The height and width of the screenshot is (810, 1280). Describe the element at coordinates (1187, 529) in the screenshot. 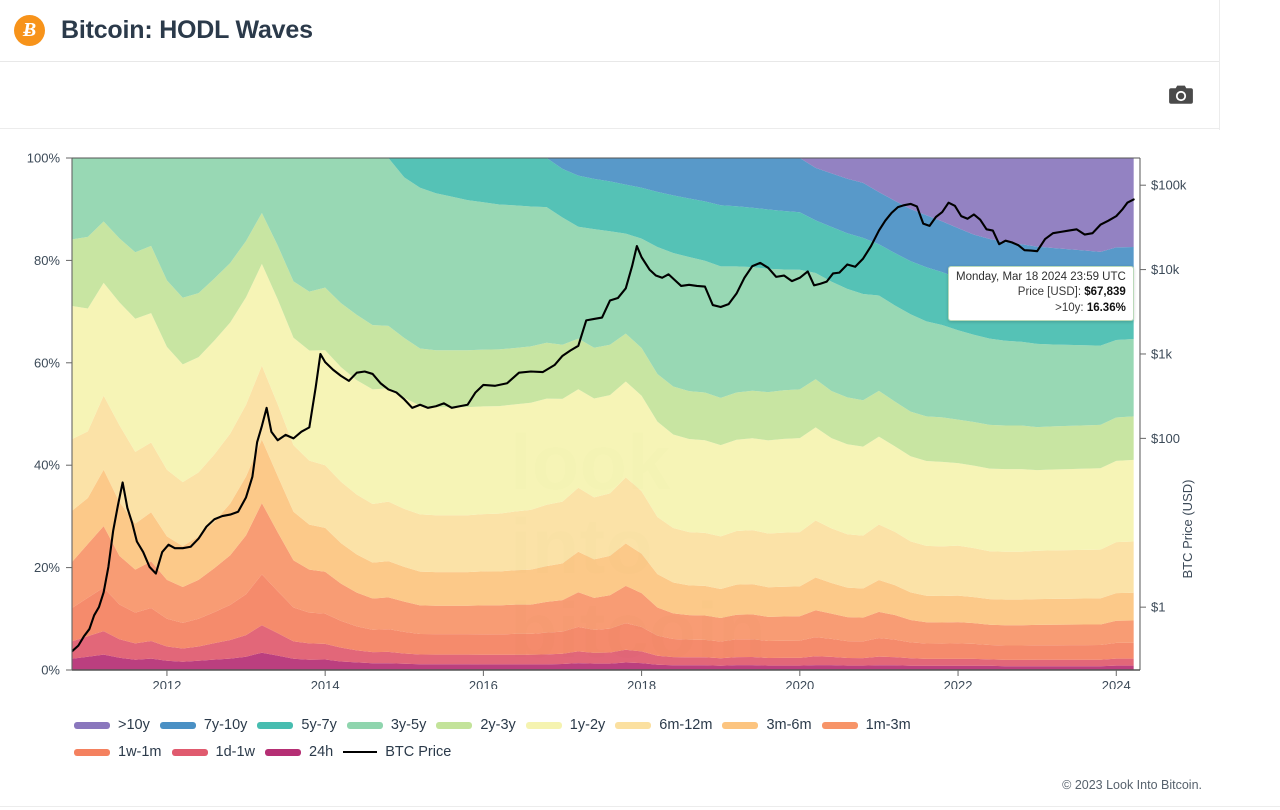

I see `y-axis-right-title: BTC Price (USD)` at that location.